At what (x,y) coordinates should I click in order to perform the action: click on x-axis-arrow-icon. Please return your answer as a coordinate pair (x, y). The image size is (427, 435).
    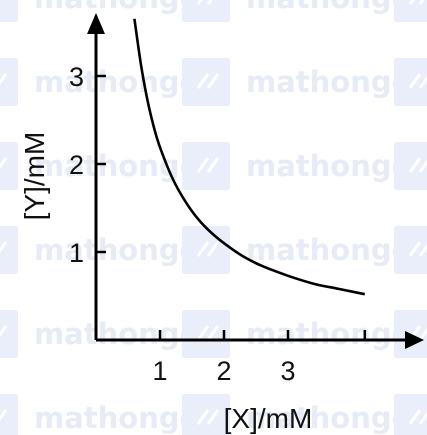
    Looking at the image, I should click on (414, 340).